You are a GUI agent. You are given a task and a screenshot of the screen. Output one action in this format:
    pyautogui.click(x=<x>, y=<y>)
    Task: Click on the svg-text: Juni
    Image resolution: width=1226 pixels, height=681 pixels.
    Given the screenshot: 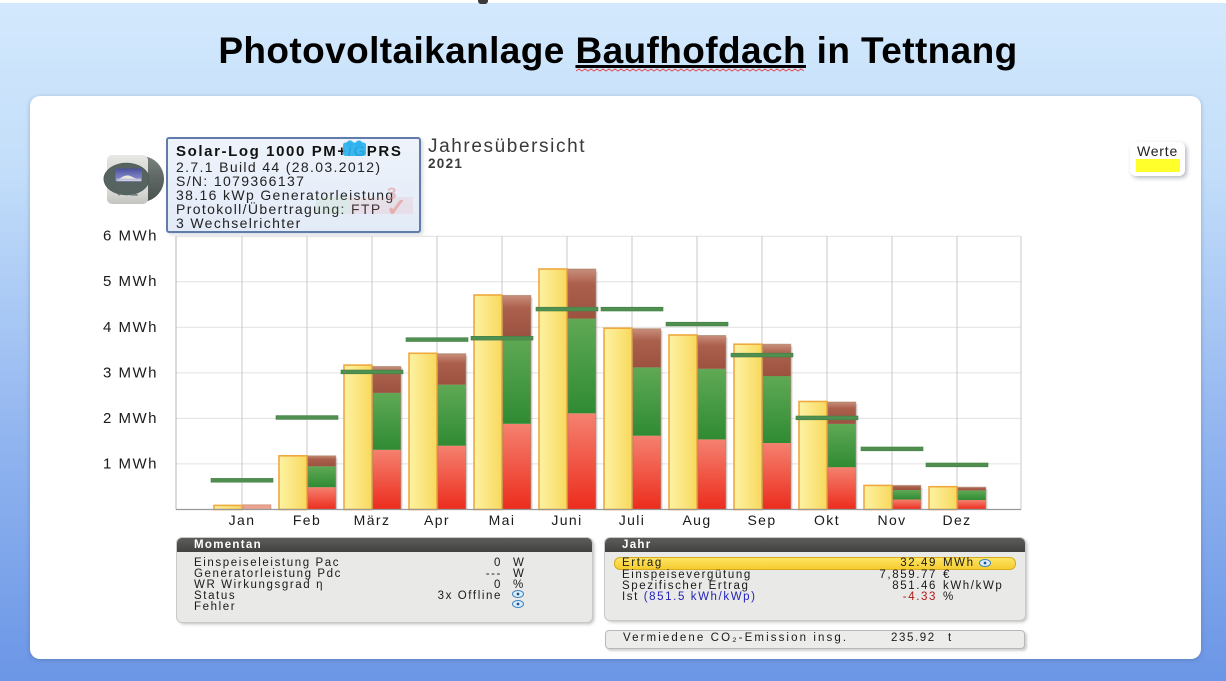 What is the action you would take?
    pyautogui.click(x=566, y=520)
    